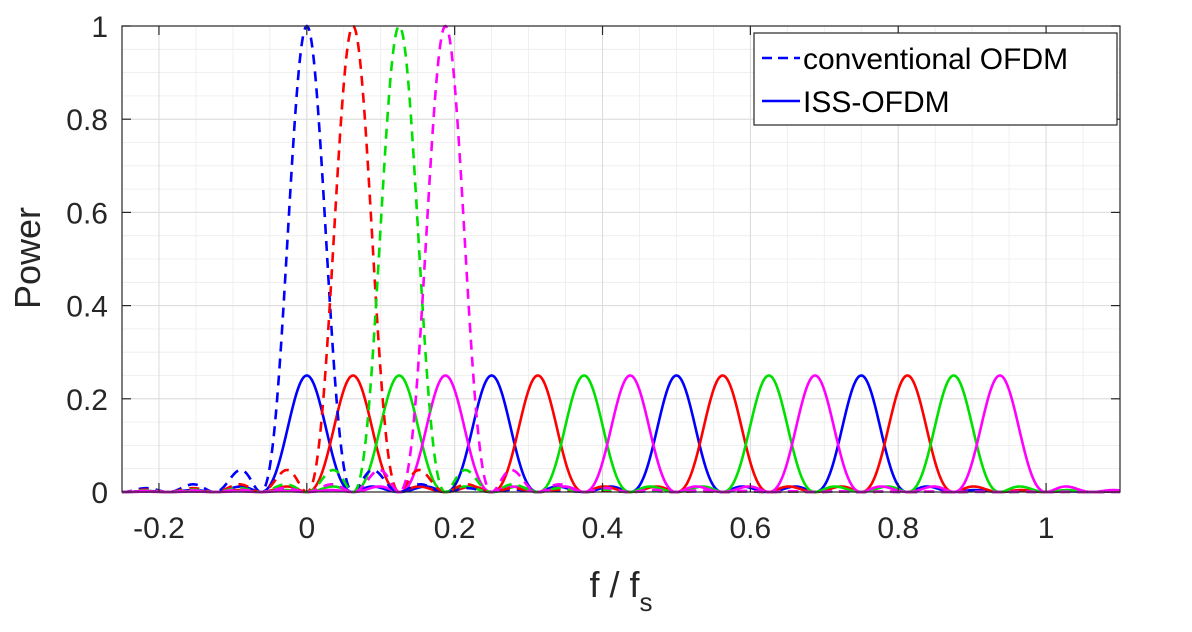 This screenshot has height=632, width=1192. Describe the element at coordinates (455, 528) in the screenshot. I see `x-tick-label: 0.2` at that location.